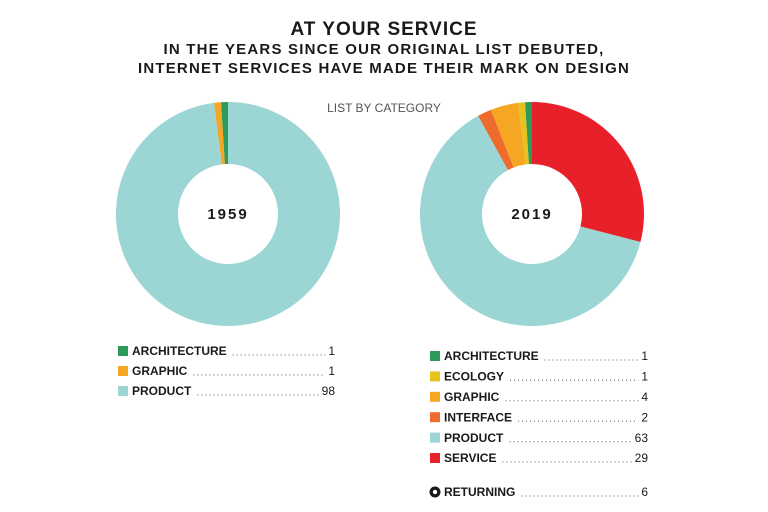 This screenshot has width=768, height=512. Describe the element at coordinates (384, 108) in the screenshot. I see `note: LIST BY CATEGORY` at that location.